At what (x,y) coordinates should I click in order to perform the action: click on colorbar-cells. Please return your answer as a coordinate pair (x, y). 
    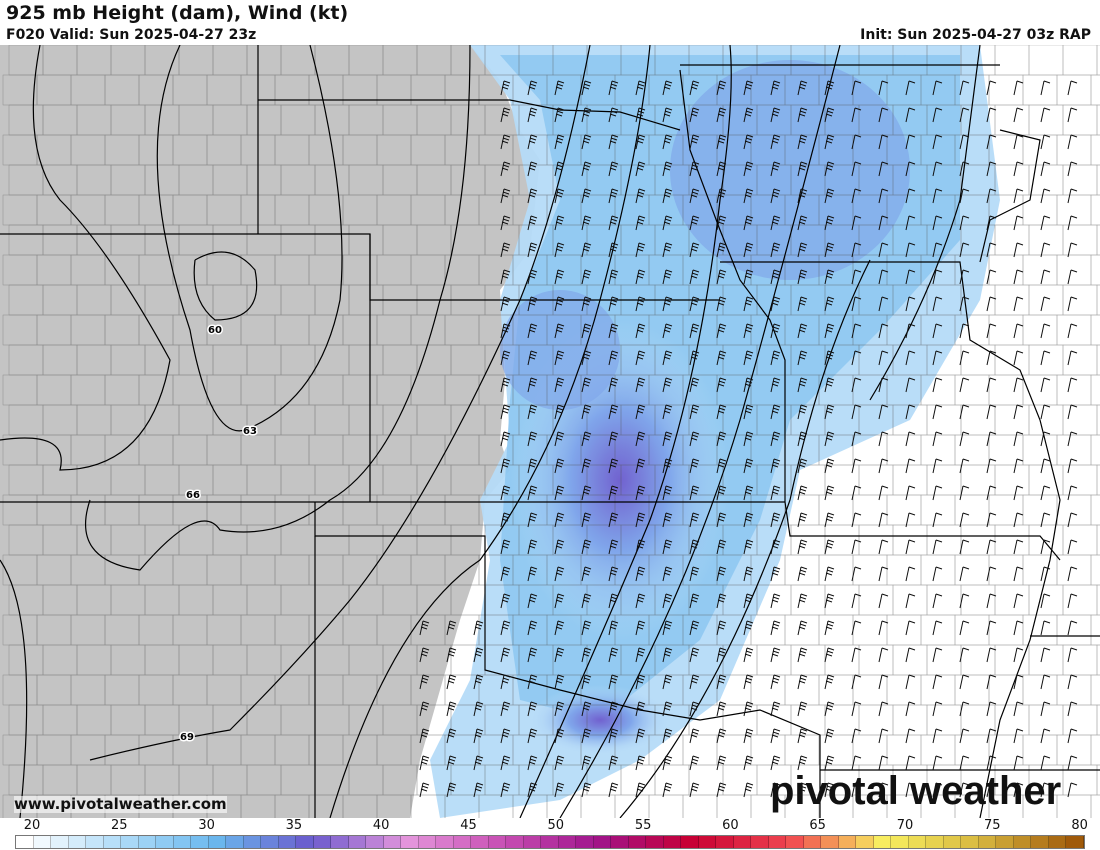
    Looking at the image, I should click on (550, 842).